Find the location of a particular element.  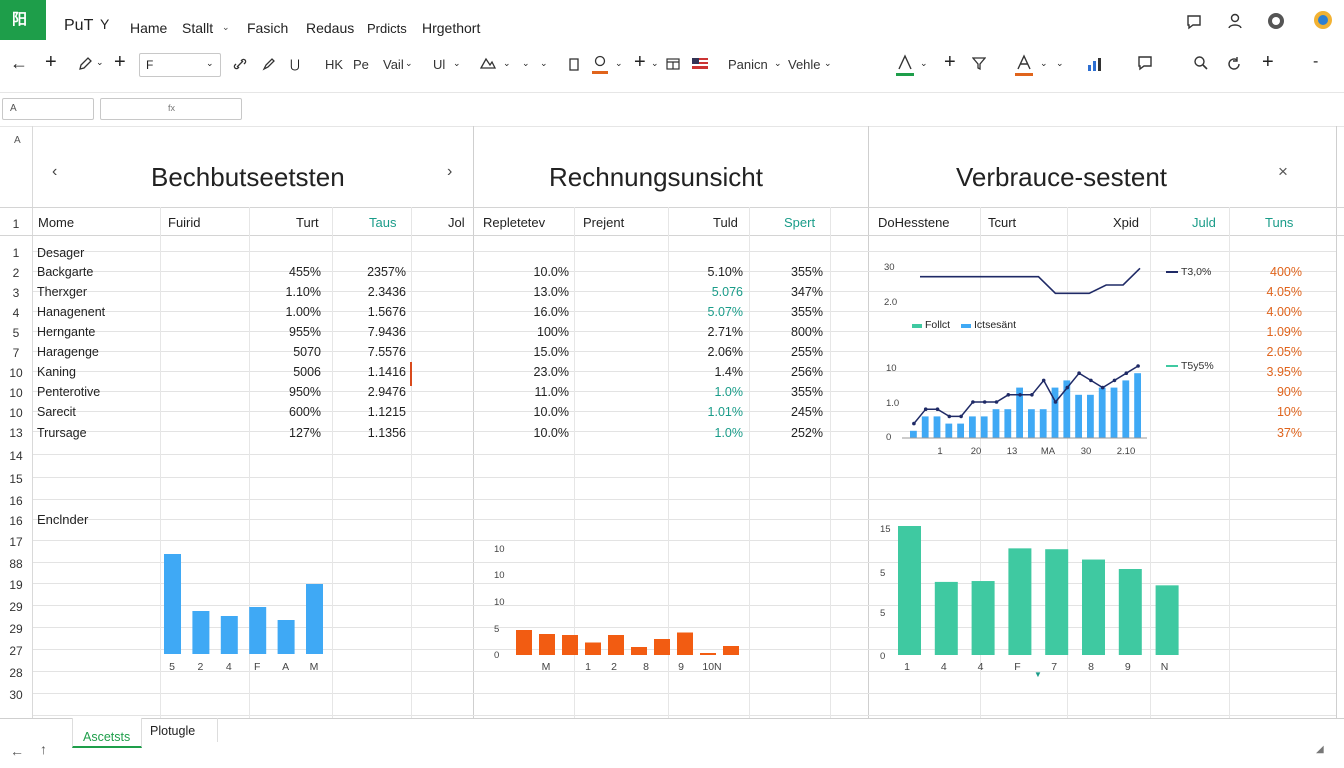

col-header-turt: Turt is located at coordinates (307, 222).